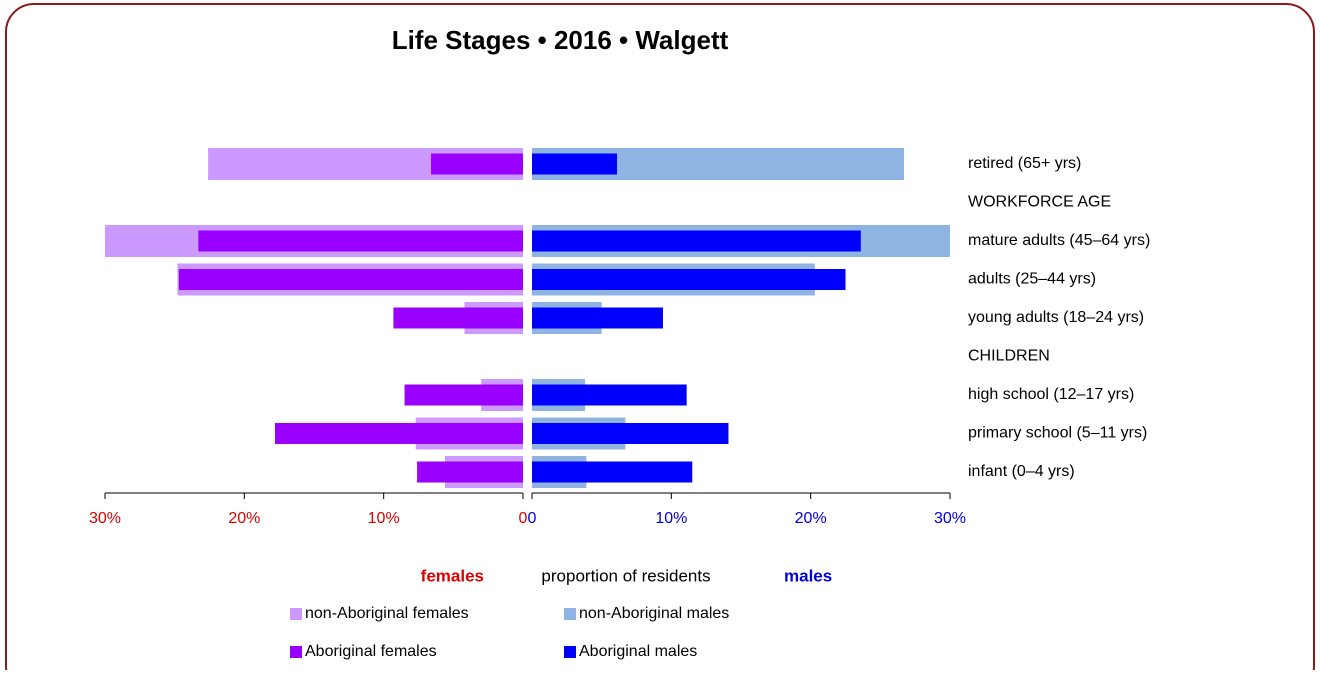  What do you see at coordinates (1057, 433) in the screenshot?
I see `category-label: primary school (5–11 yrs)` at bounding box center [1057, 433].